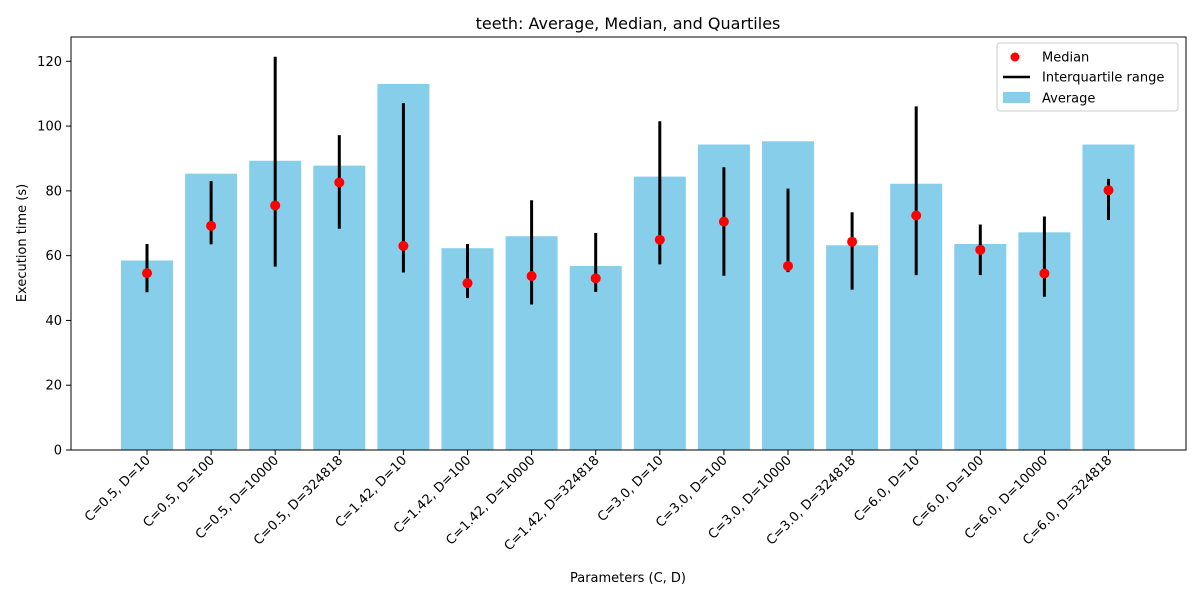  Describe the element at coordinates (628, 23) in the screenshot. I see `chart-title: teeth: Average, Median, and Quartiles` at that location.